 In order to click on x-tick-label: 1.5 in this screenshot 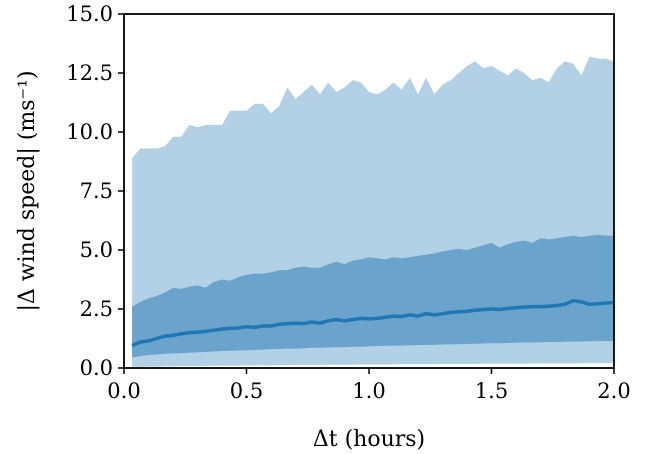, I will do `click(491, 391)`.